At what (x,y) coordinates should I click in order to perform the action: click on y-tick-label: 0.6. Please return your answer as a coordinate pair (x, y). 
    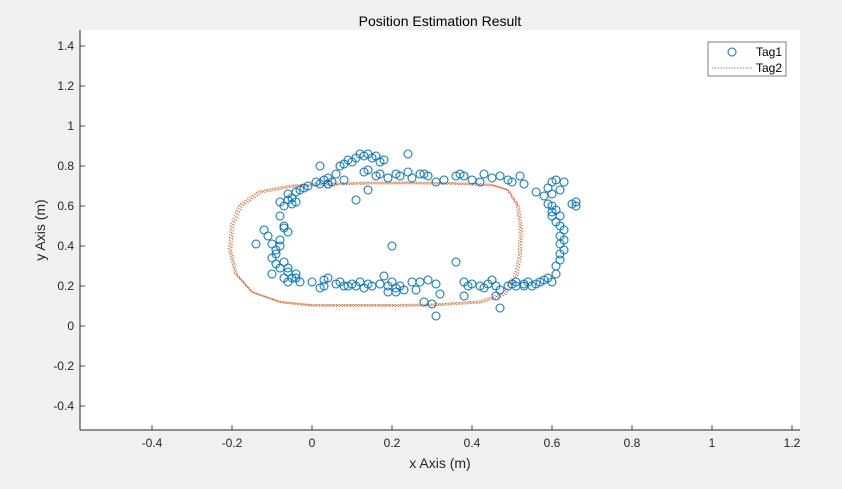
    Looking at the image, I should click on (65, 206).